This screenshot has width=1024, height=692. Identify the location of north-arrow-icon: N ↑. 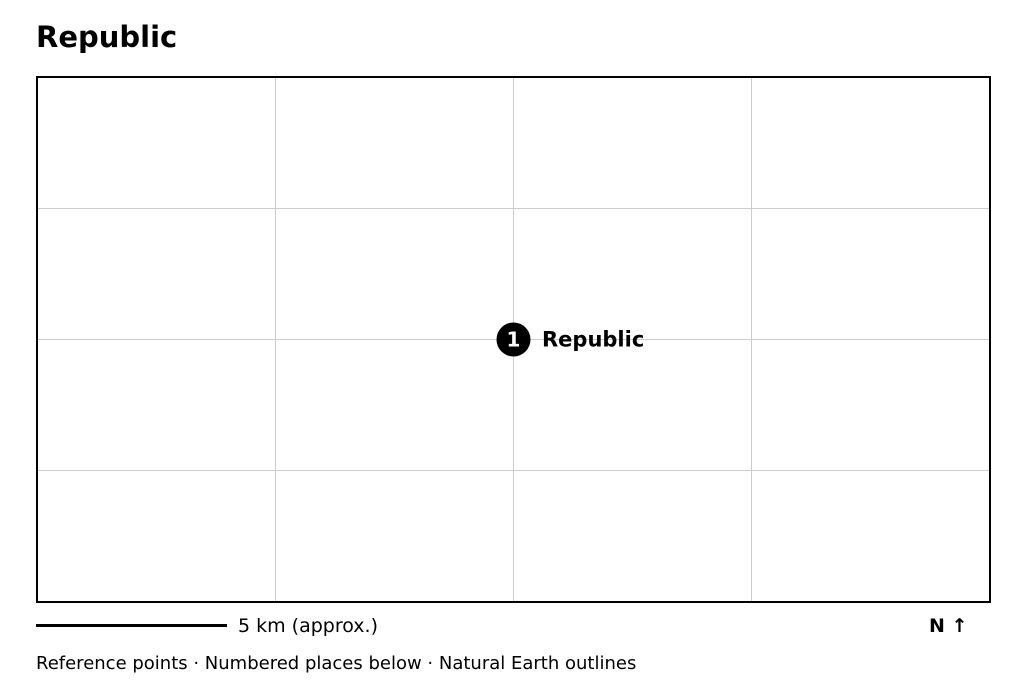
(948, 626).